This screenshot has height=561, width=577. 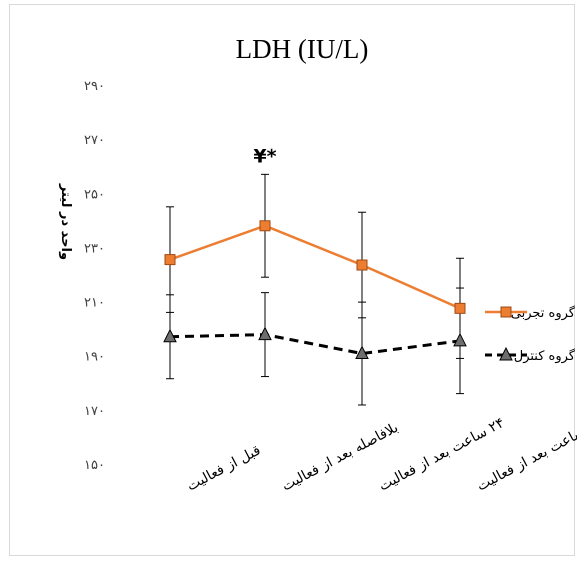 What do you see at coordinates (223, 468) in the screenshot?
I see `x-category-label: قبل از فعالیت` at bounding box center [223, 468].